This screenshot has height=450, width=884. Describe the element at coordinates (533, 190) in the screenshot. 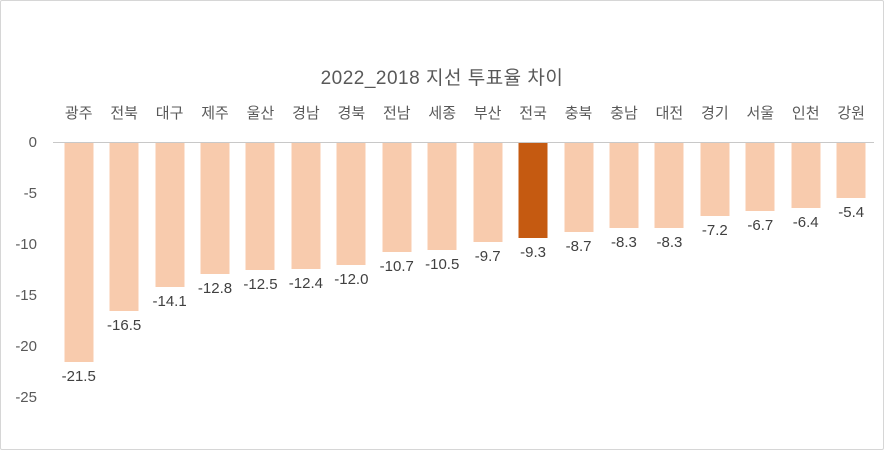

I see `bar-highlighted` at that location.